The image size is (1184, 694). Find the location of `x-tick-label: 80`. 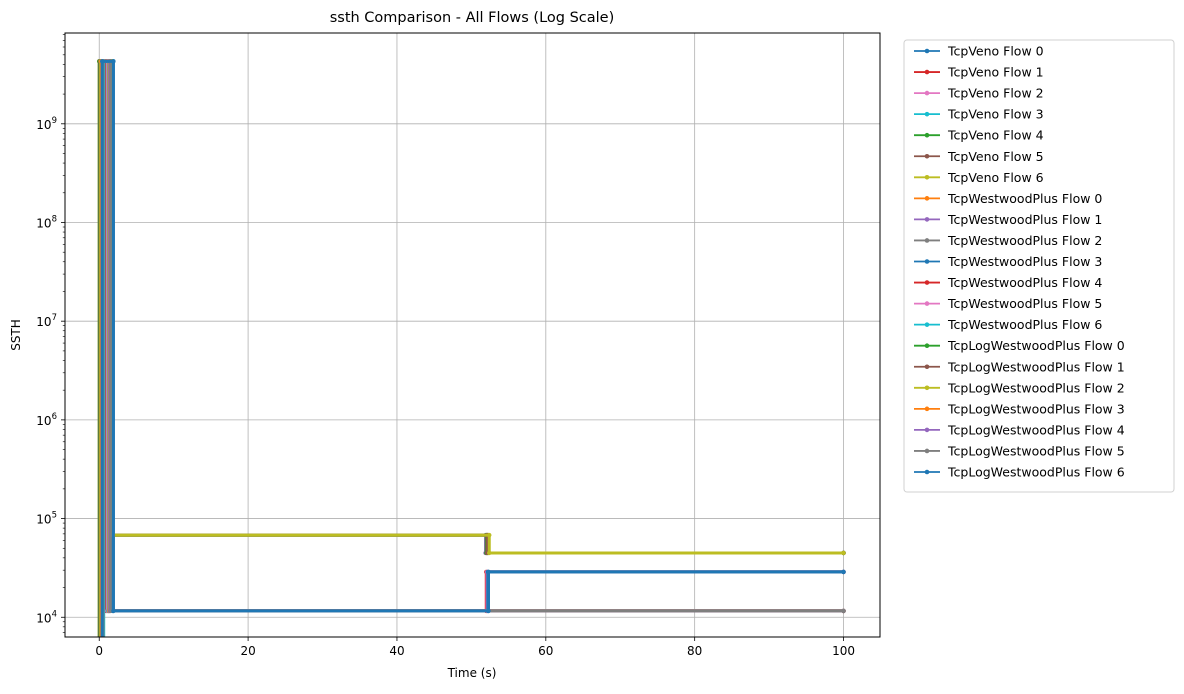

x-tick-label: 80 is located at coordinates (694, 651).